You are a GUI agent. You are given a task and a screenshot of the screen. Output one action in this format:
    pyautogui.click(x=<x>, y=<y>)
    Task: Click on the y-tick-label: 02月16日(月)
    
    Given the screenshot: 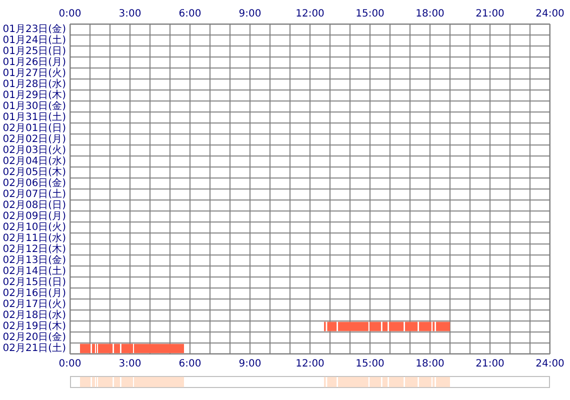 What is the action you would take?
    pyautogui.click(x=34, y=294)
    